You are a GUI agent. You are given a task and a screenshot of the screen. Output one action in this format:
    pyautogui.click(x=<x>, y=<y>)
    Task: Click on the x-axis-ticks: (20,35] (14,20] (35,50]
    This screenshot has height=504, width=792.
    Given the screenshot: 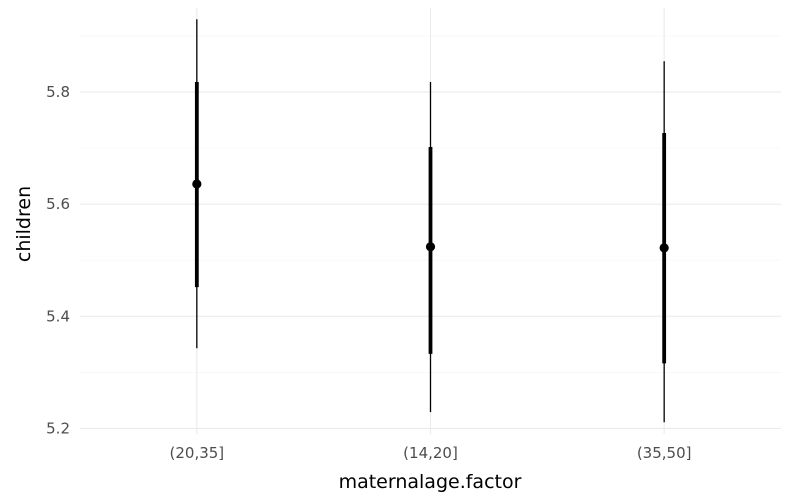 What is the action you would take?
    pyautogui.click(x=431, y=453)
    